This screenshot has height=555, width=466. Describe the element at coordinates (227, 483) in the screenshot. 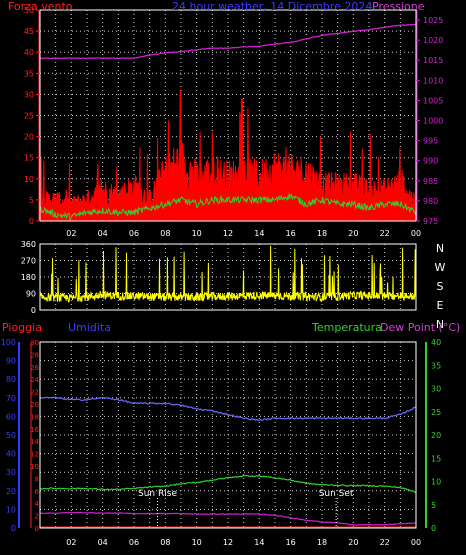

I see `temperature-series` at that location.